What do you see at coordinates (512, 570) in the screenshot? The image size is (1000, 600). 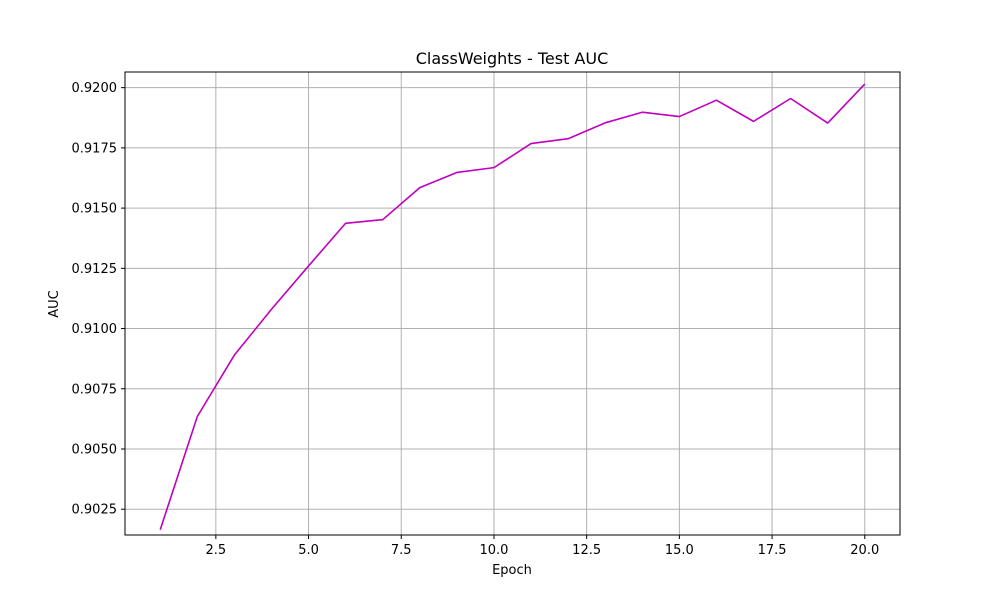 I see `x-axis-label: Epoch` at bounding box center [512, 570].